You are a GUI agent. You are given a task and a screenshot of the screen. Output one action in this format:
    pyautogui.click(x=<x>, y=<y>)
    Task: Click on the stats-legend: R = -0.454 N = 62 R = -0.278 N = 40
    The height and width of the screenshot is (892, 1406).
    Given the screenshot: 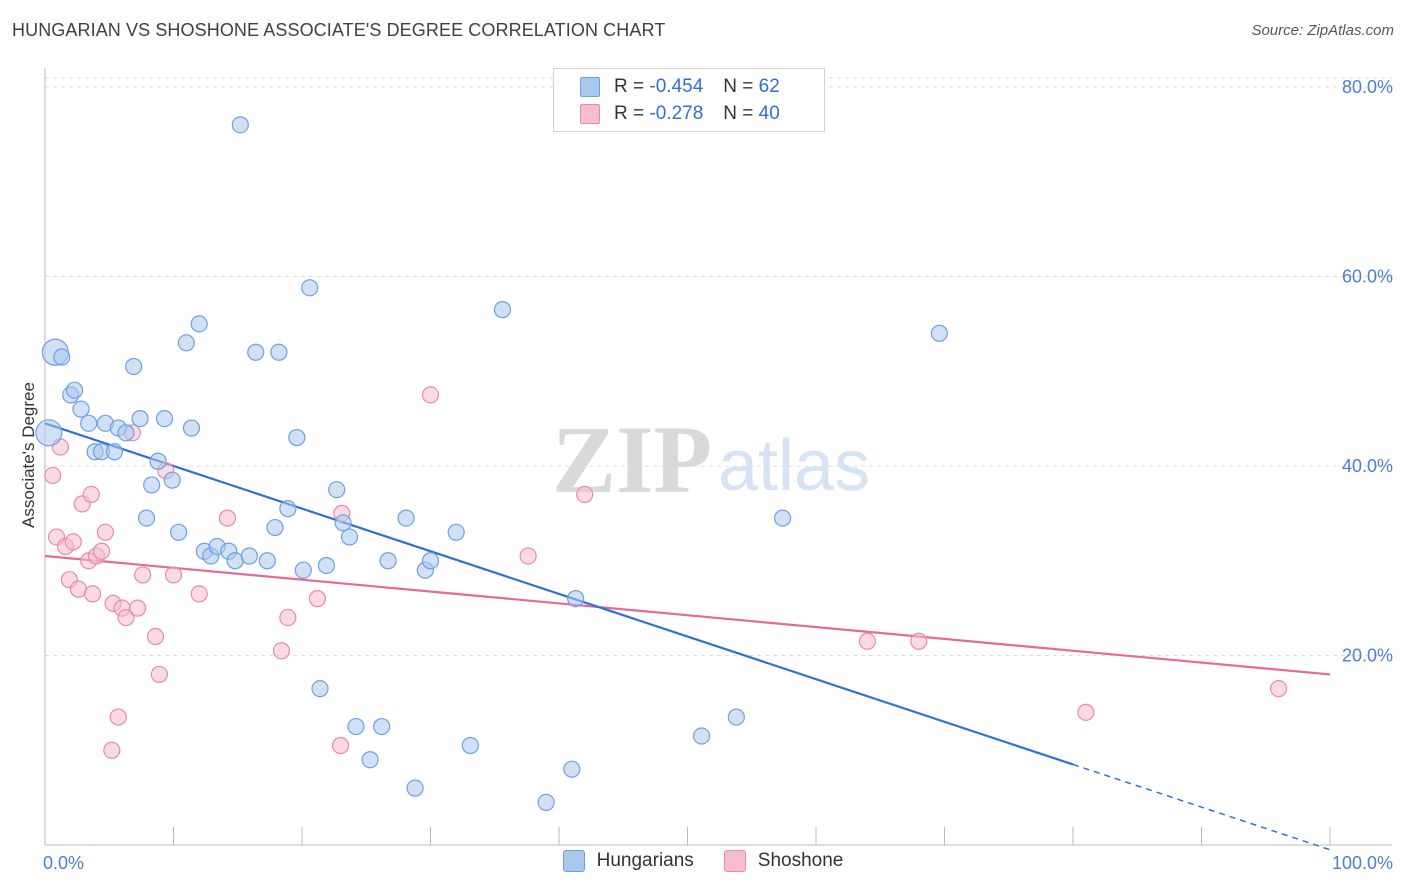 What is the action you would take?
    pyautogui.click(x=689, y=100)
    